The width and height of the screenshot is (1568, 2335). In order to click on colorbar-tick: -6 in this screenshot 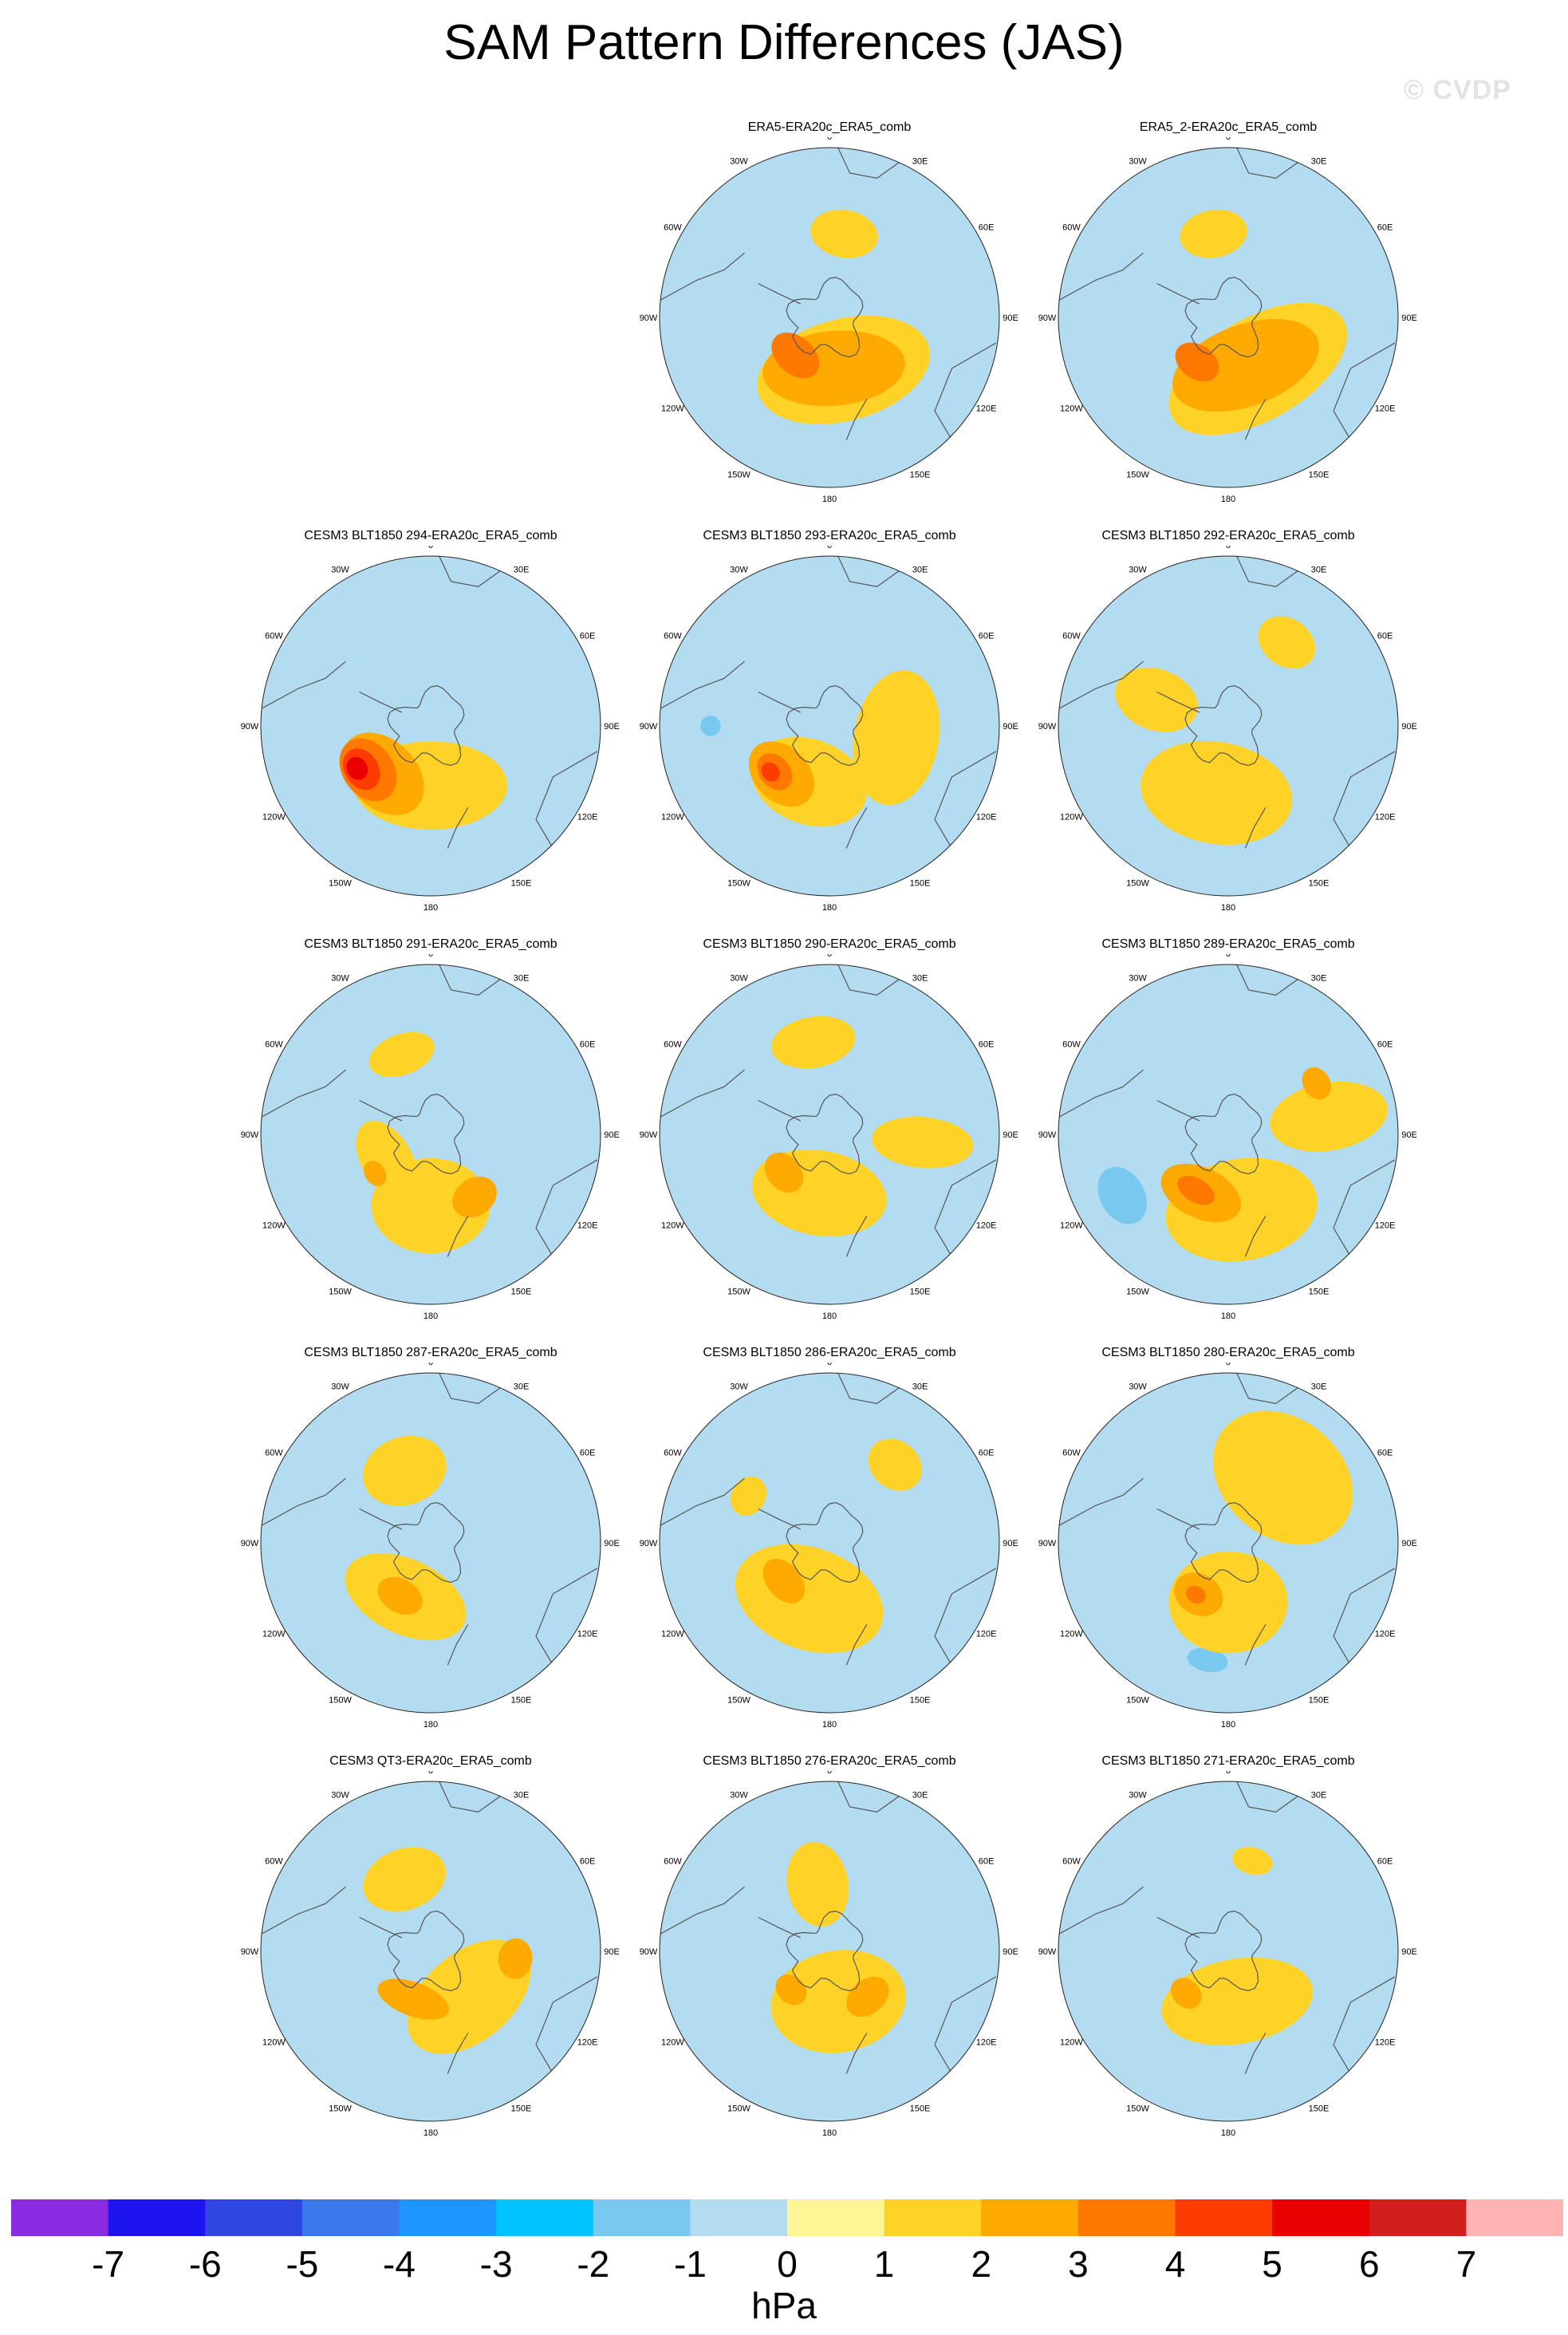, I will do `click(205, 2264)`.